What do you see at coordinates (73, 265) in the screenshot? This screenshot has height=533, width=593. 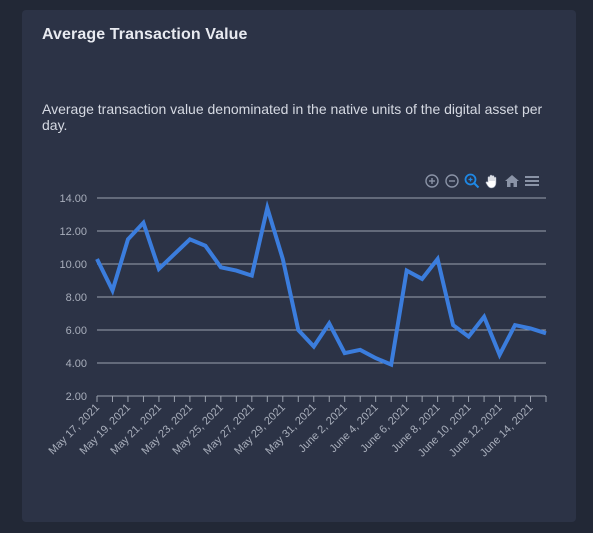 I see `y-tick-label: 10.00` at bounding box center [73, 265].